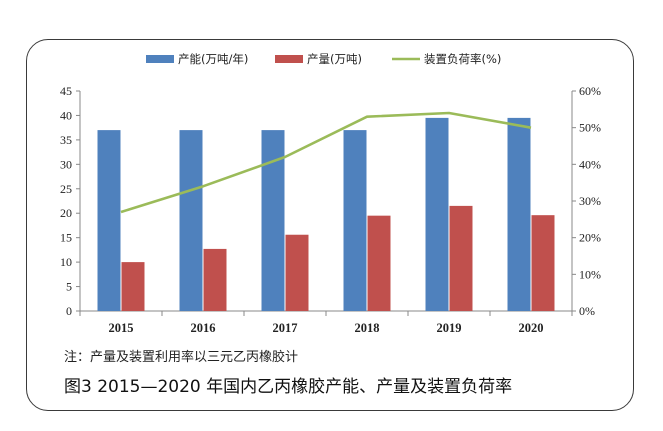  Describe the element at coordinates (66, 213) in the screenshot. I see `y-left-tick-label: 20` at that location.